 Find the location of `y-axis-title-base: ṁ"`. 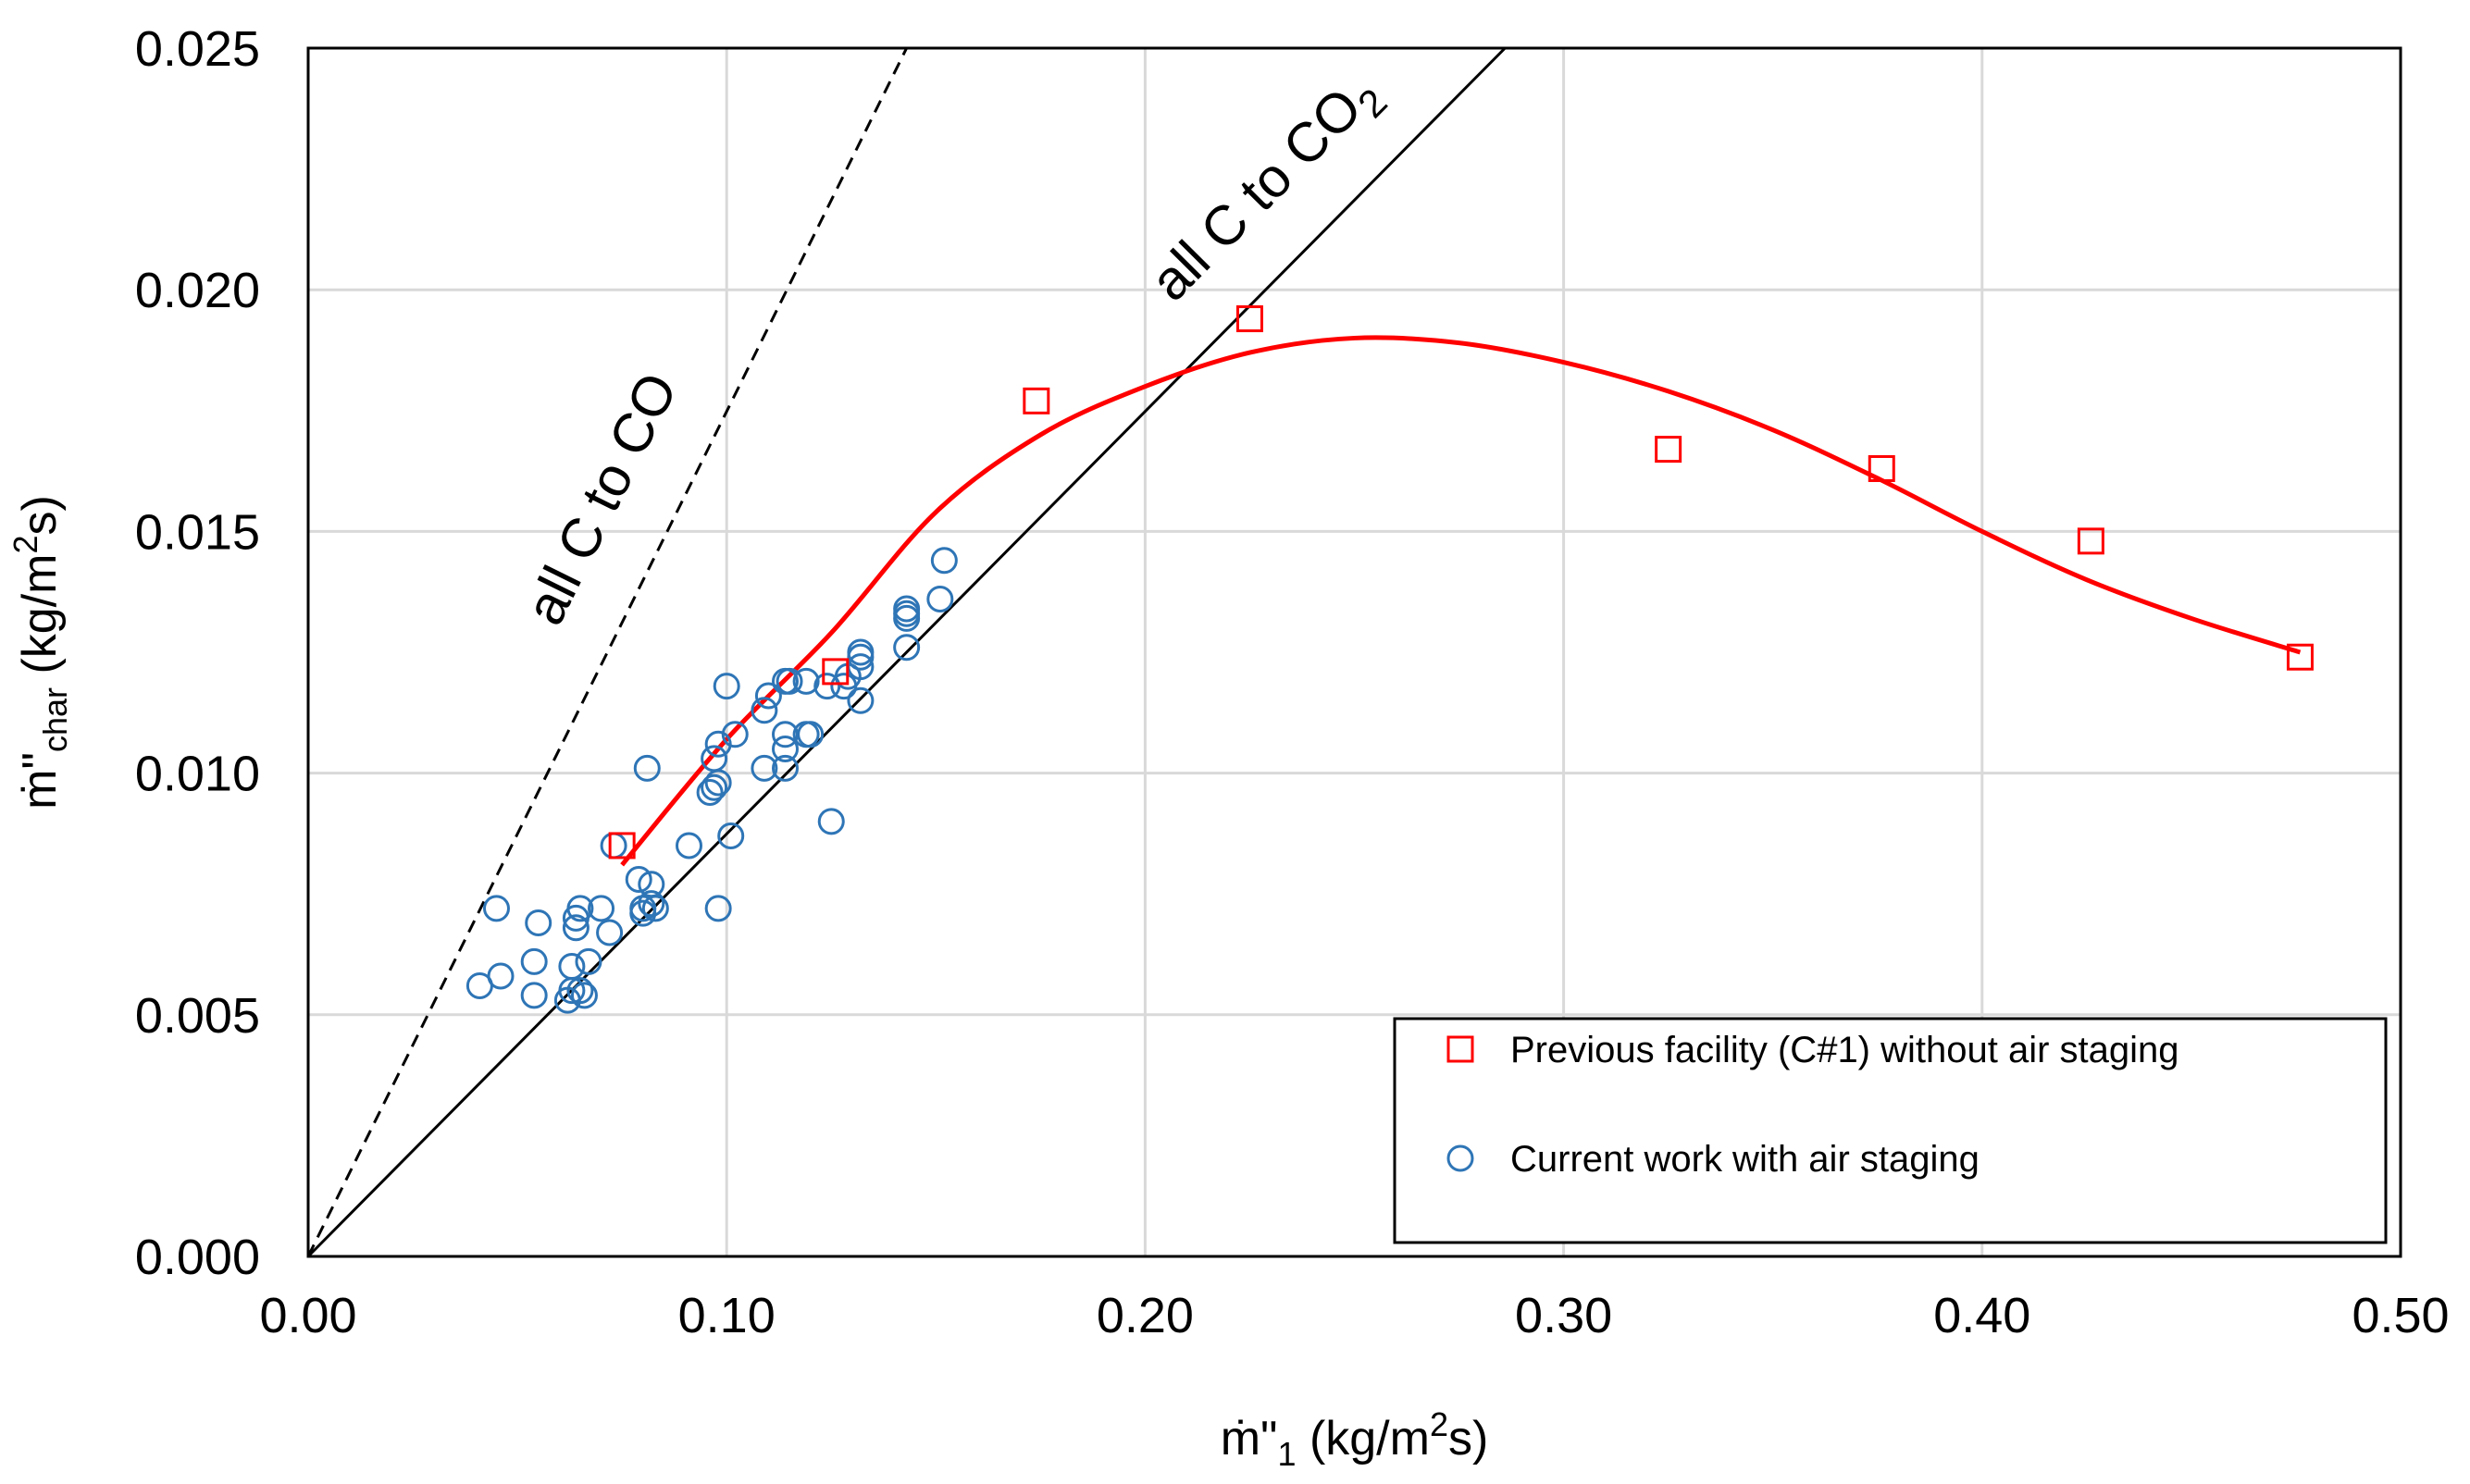

y-axis-title-base: ṁ" is located at coordinates (40, 781).